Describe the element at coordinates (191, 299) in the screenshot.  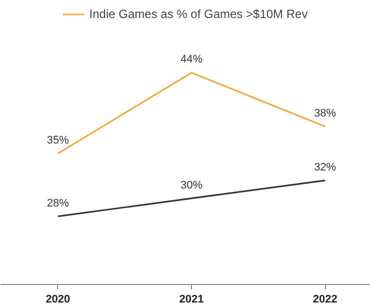
I see `x-tick-label: 2021` at that location.